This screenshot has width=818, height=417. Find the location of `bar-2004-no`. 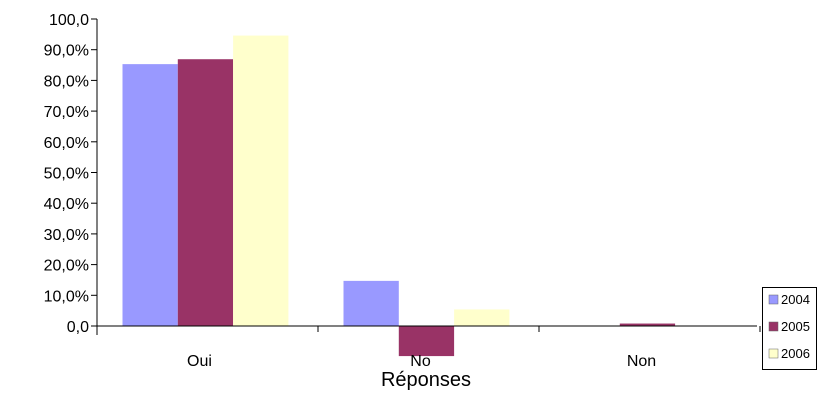

bar-2004-no is located at coordinates (371, 303).